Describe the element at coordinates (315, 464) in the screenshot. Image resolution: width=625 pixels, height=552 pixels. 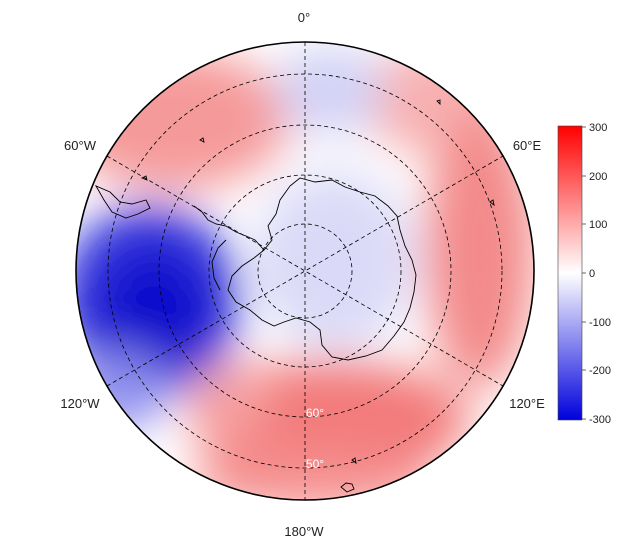
I see `lat-label-50: 50°` at that location.